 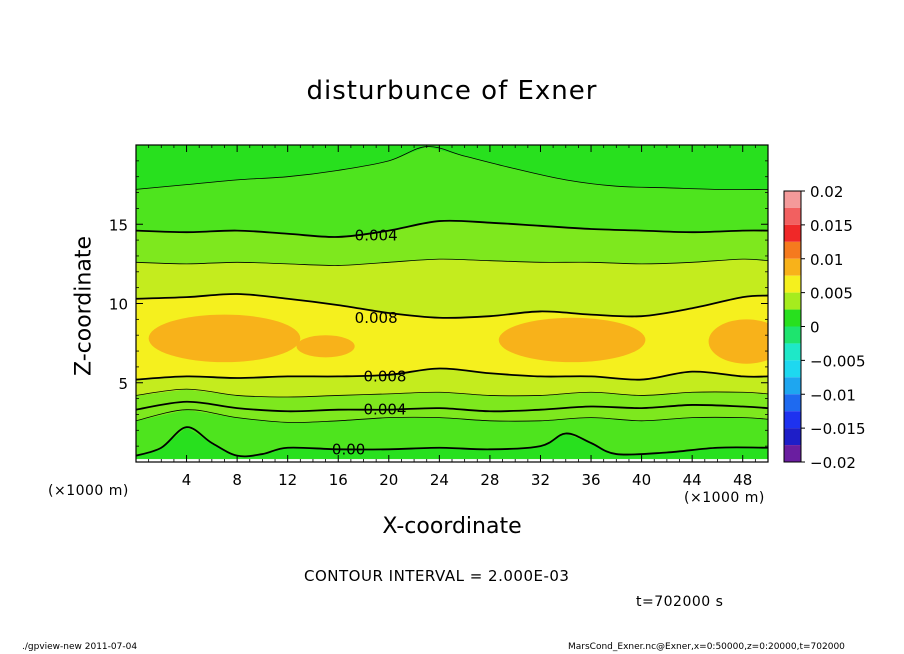 I want to click on x-tick-label-9: 40, so click(x=641, y=480).